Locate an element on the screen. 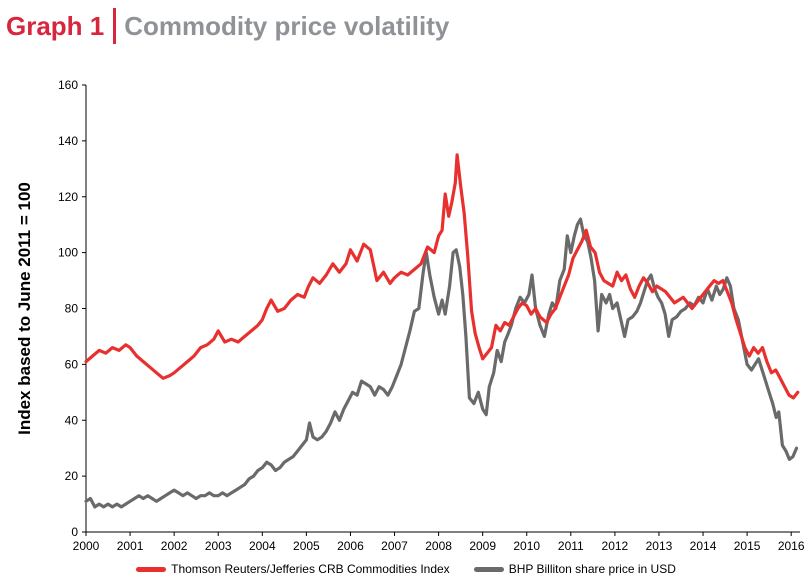 Image resolution: width=812 pixels, height=588 pixels. x-tick-label: 2009 is located at coordinates (482, 546).